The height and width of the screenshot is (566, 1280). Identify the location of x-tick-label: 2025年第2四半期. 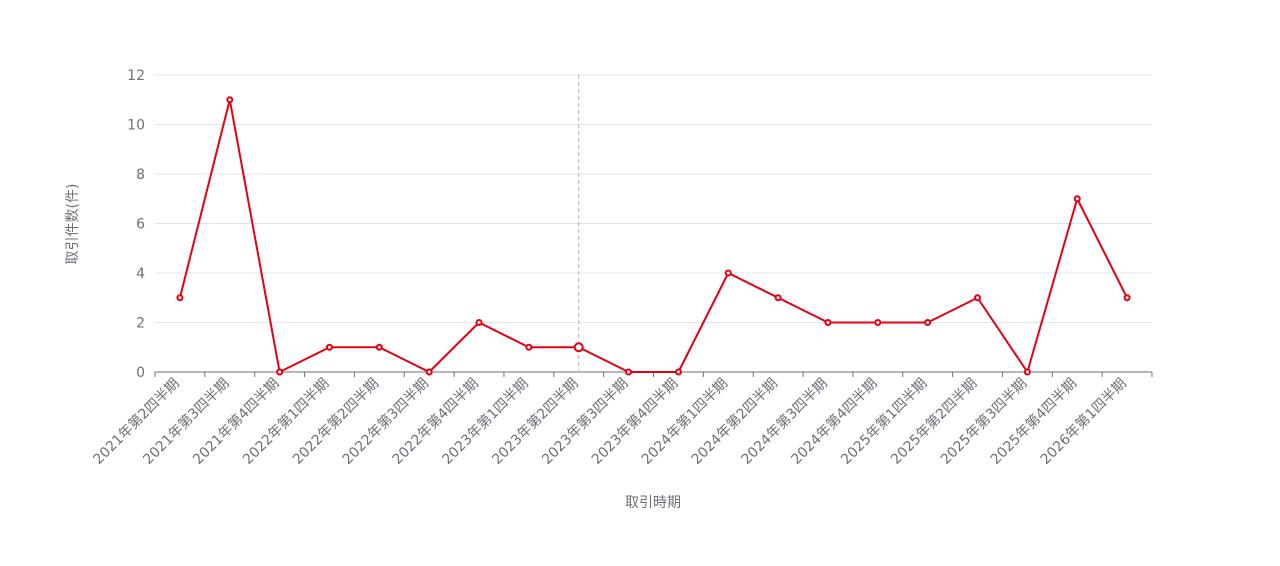
(933, 421).